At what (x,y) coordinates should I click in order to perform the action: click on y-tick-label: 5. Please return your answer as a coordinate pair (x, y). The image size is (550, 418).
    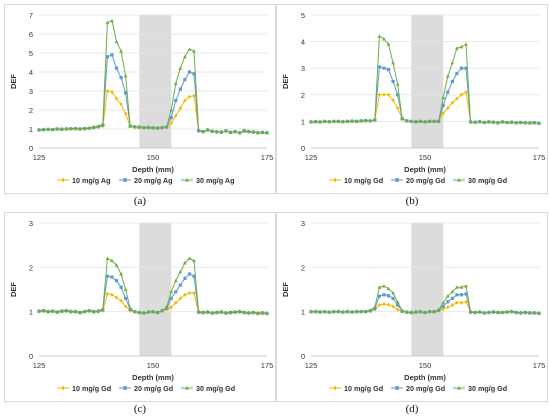
    Looking at the image, I should click on (31, 53).